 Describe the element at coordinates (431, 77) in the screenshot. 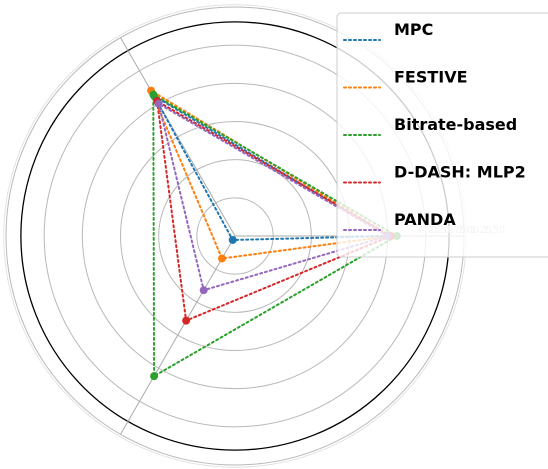

I see `legend-label: FESTIVE` at that location.